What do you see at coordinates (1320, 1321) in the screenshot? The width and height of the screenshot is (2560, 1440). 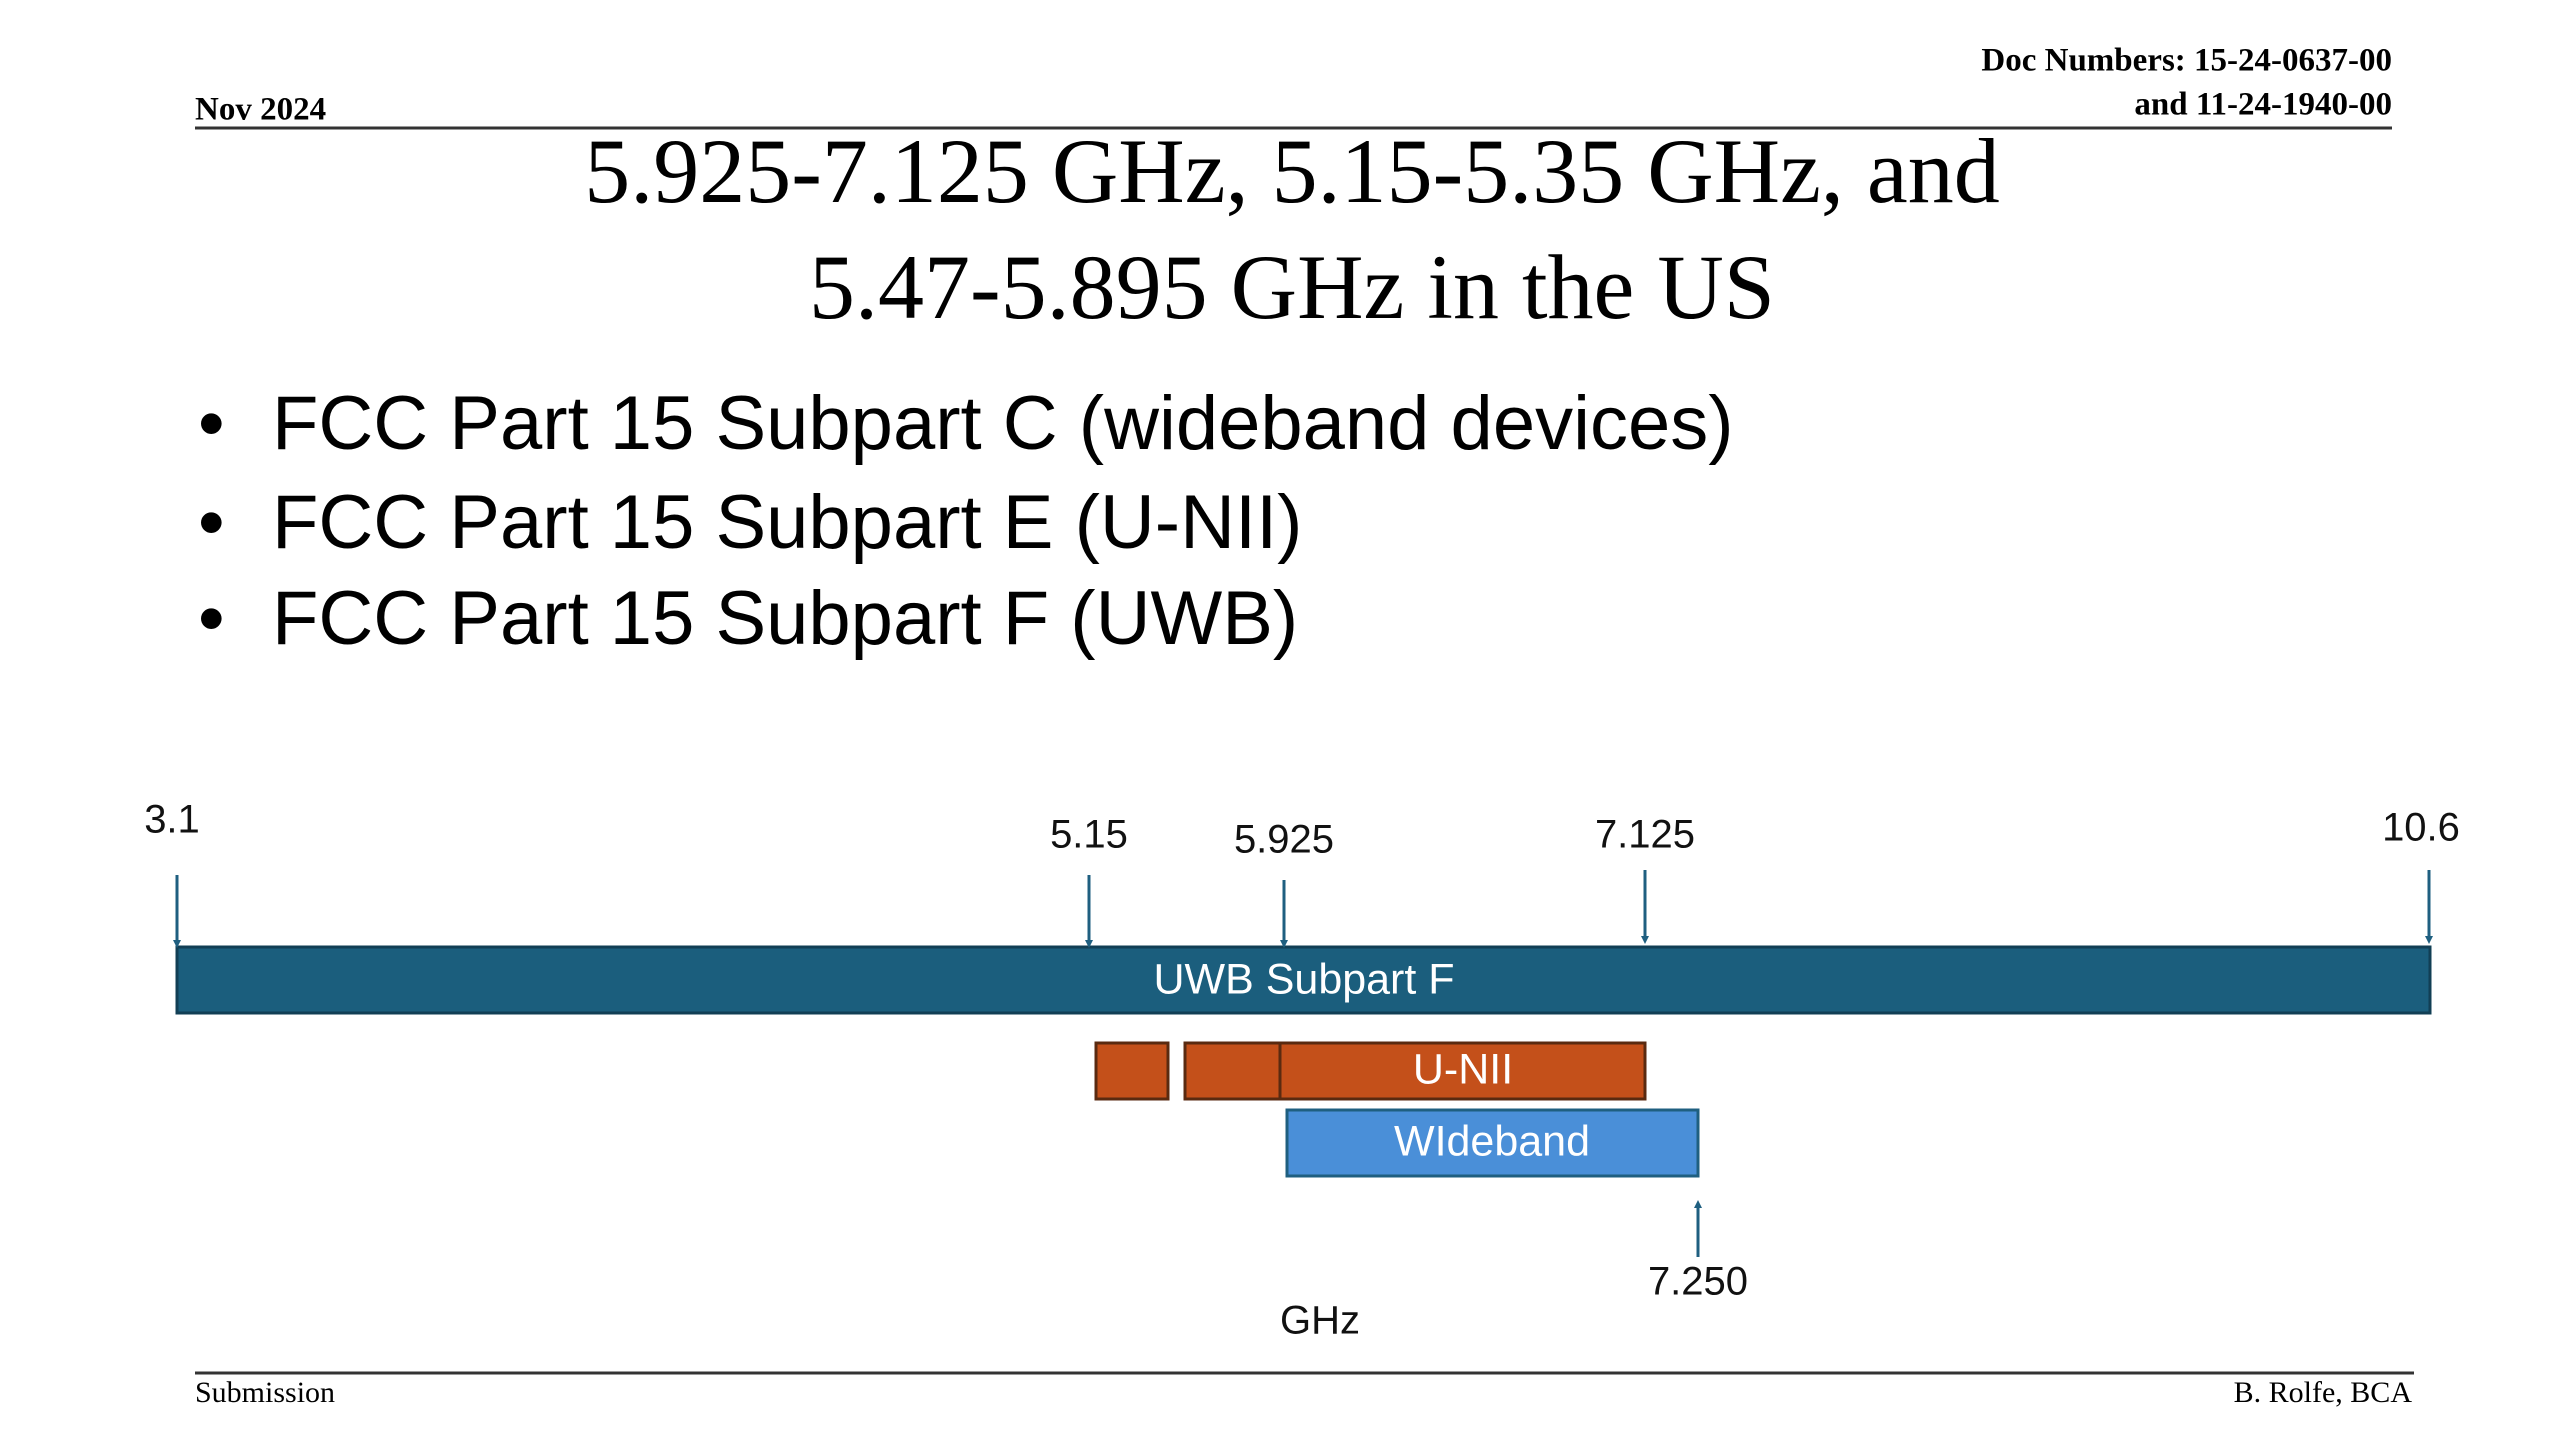 I see `unit-label: GHz` at bounding box center [1320, 1321].